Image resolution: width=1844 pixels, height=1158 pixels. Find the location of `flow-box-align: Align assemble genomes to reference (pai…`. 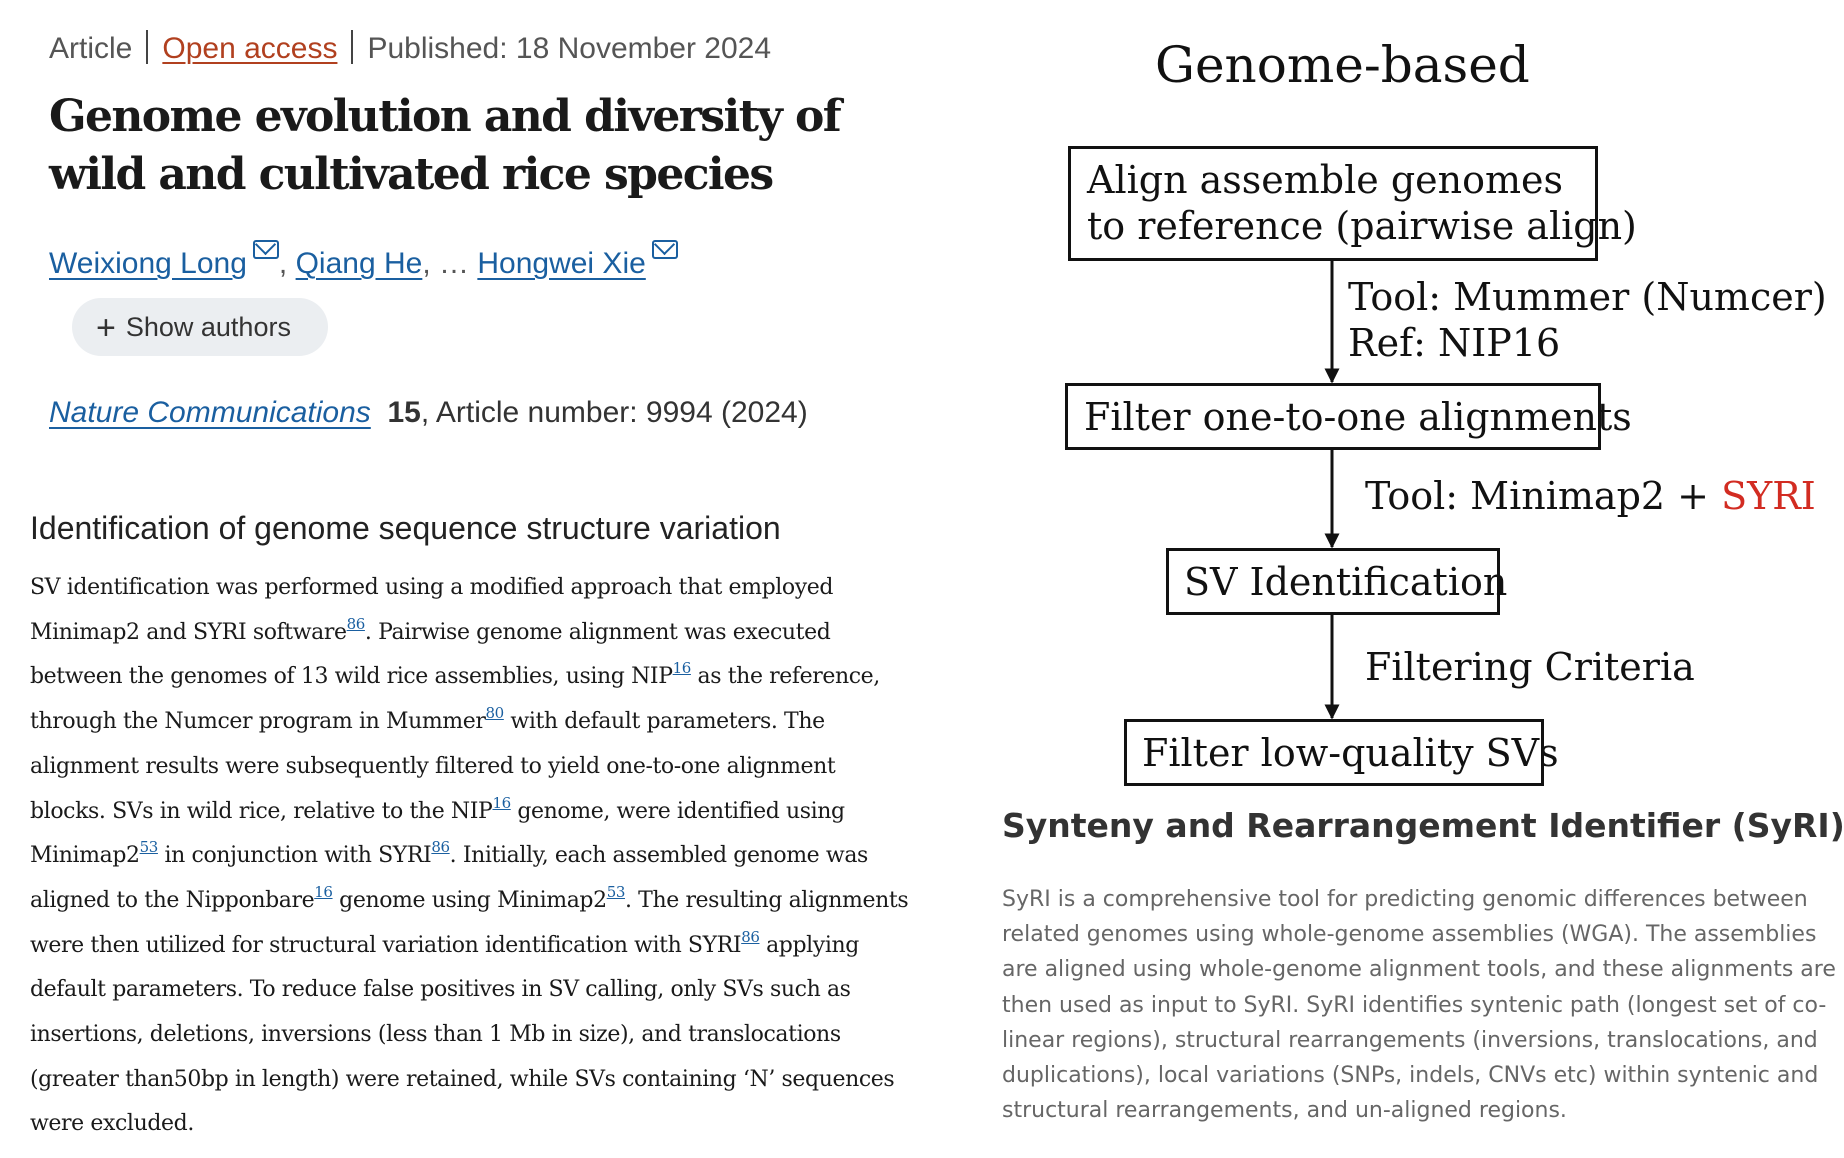

flow-box-align: Align assemble genomes to reference (pai… is located at coordinates (1352, 203).